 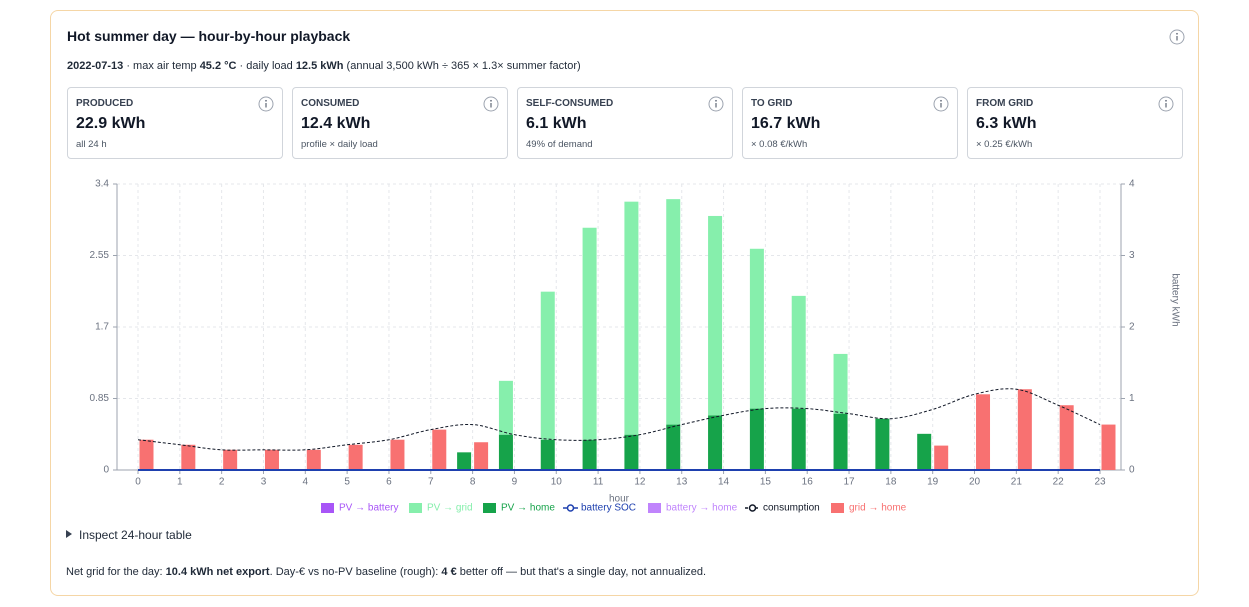 What do you see at coordinates (1006, 123) in the screenshot?
I see `kpi-value: 6.3 kWh` at bounding box center [1006, 123].